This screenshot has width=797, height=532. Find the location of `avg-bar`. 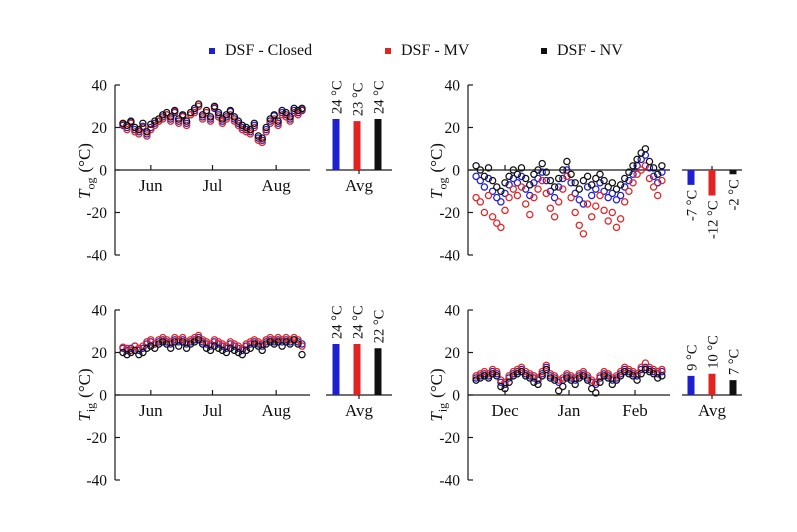

avg-bar is located at coordinates (336, 144).